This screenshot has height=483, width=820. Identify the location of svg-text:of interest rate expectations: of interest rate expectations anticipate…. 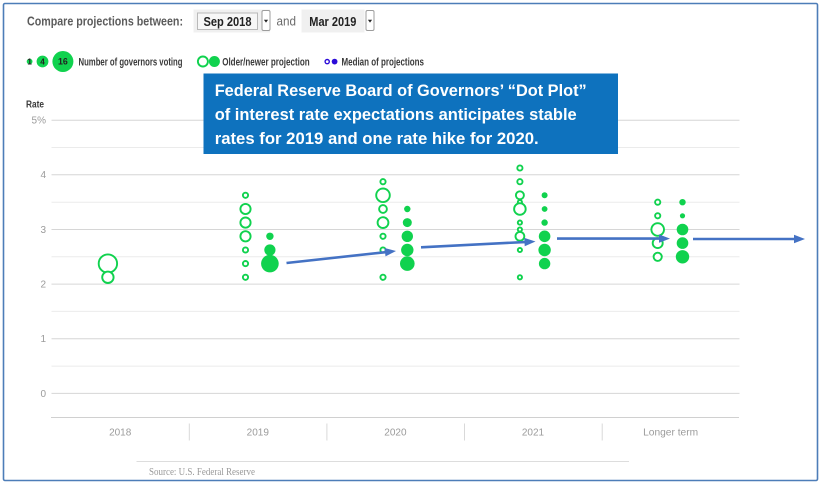
(396, 114).